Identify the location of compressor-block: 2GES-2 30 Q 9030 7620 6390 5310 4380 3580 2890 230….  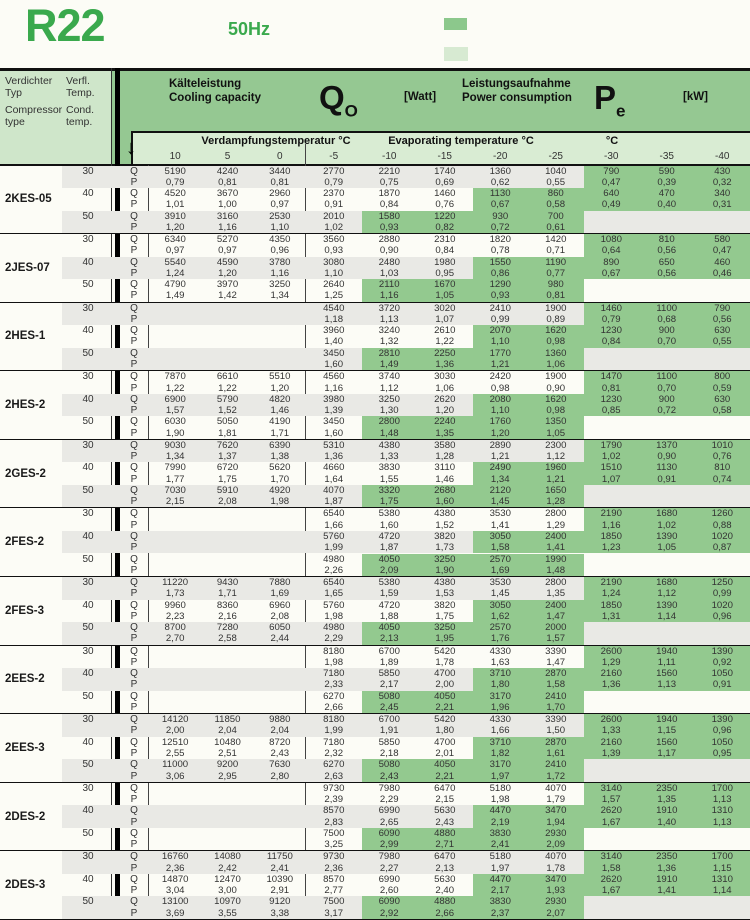
(375, 474).